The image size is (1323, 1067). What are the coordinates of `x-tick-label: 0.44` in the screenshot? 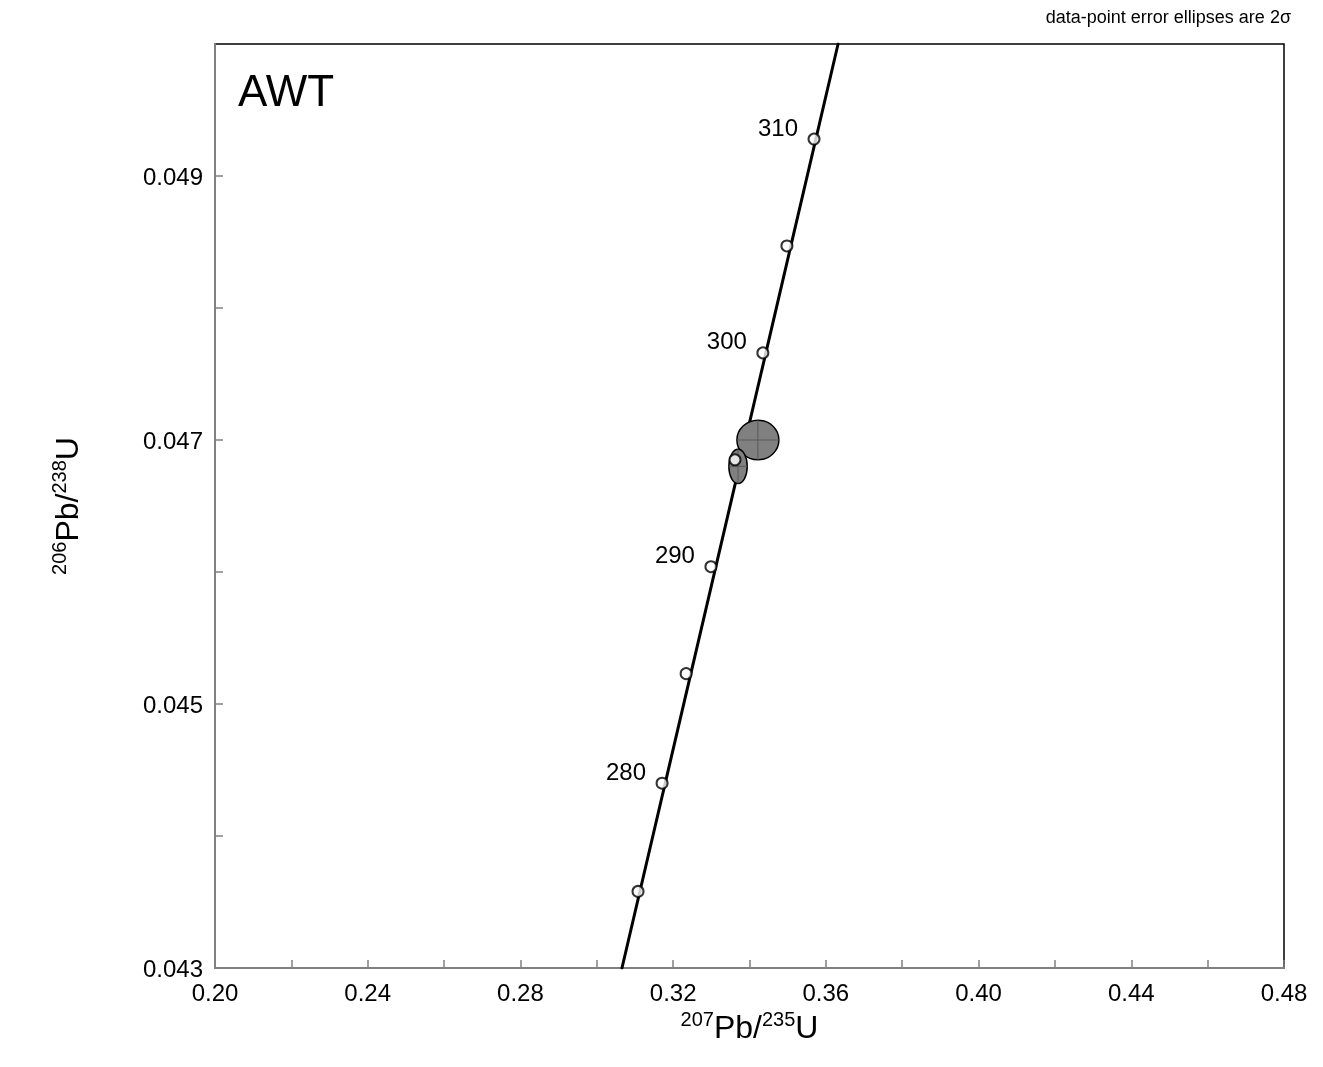 It's located at (1131, 992).